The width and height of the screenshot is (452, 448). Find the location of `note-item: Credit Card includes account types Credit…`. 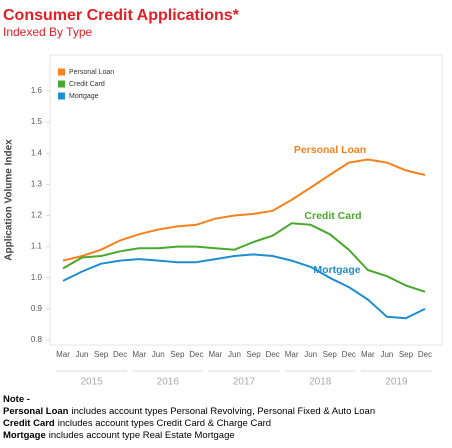

note-item: Credit Card includes account types Credit… is located at coordinates (189, 424).